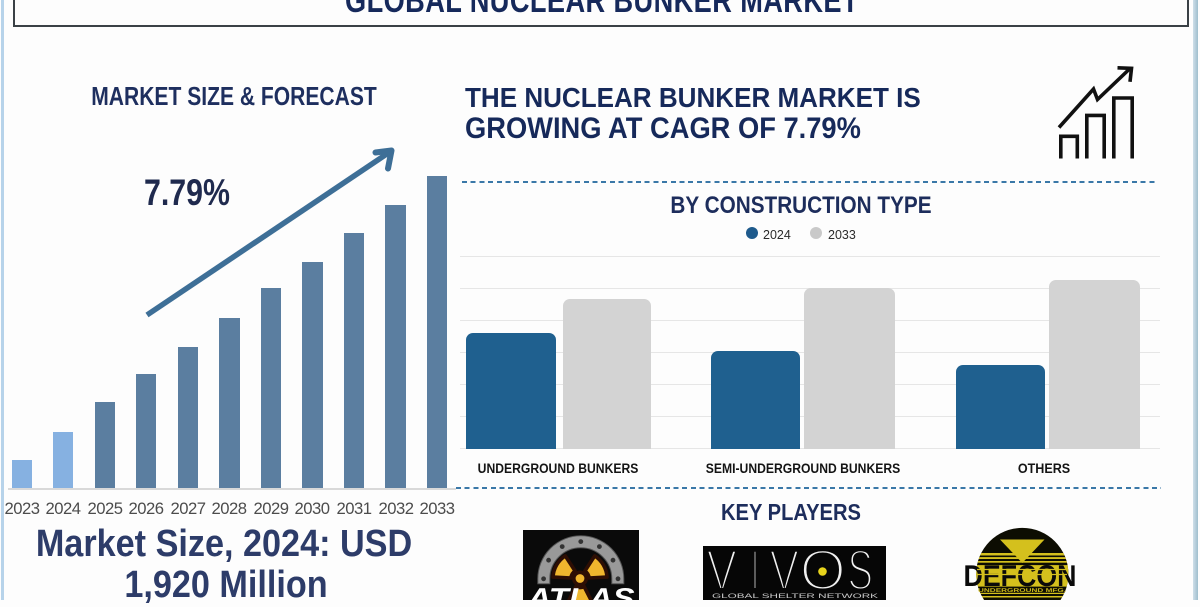  I want to click on svg-text: UNDERGROUND MFG., so click(1022, 591).